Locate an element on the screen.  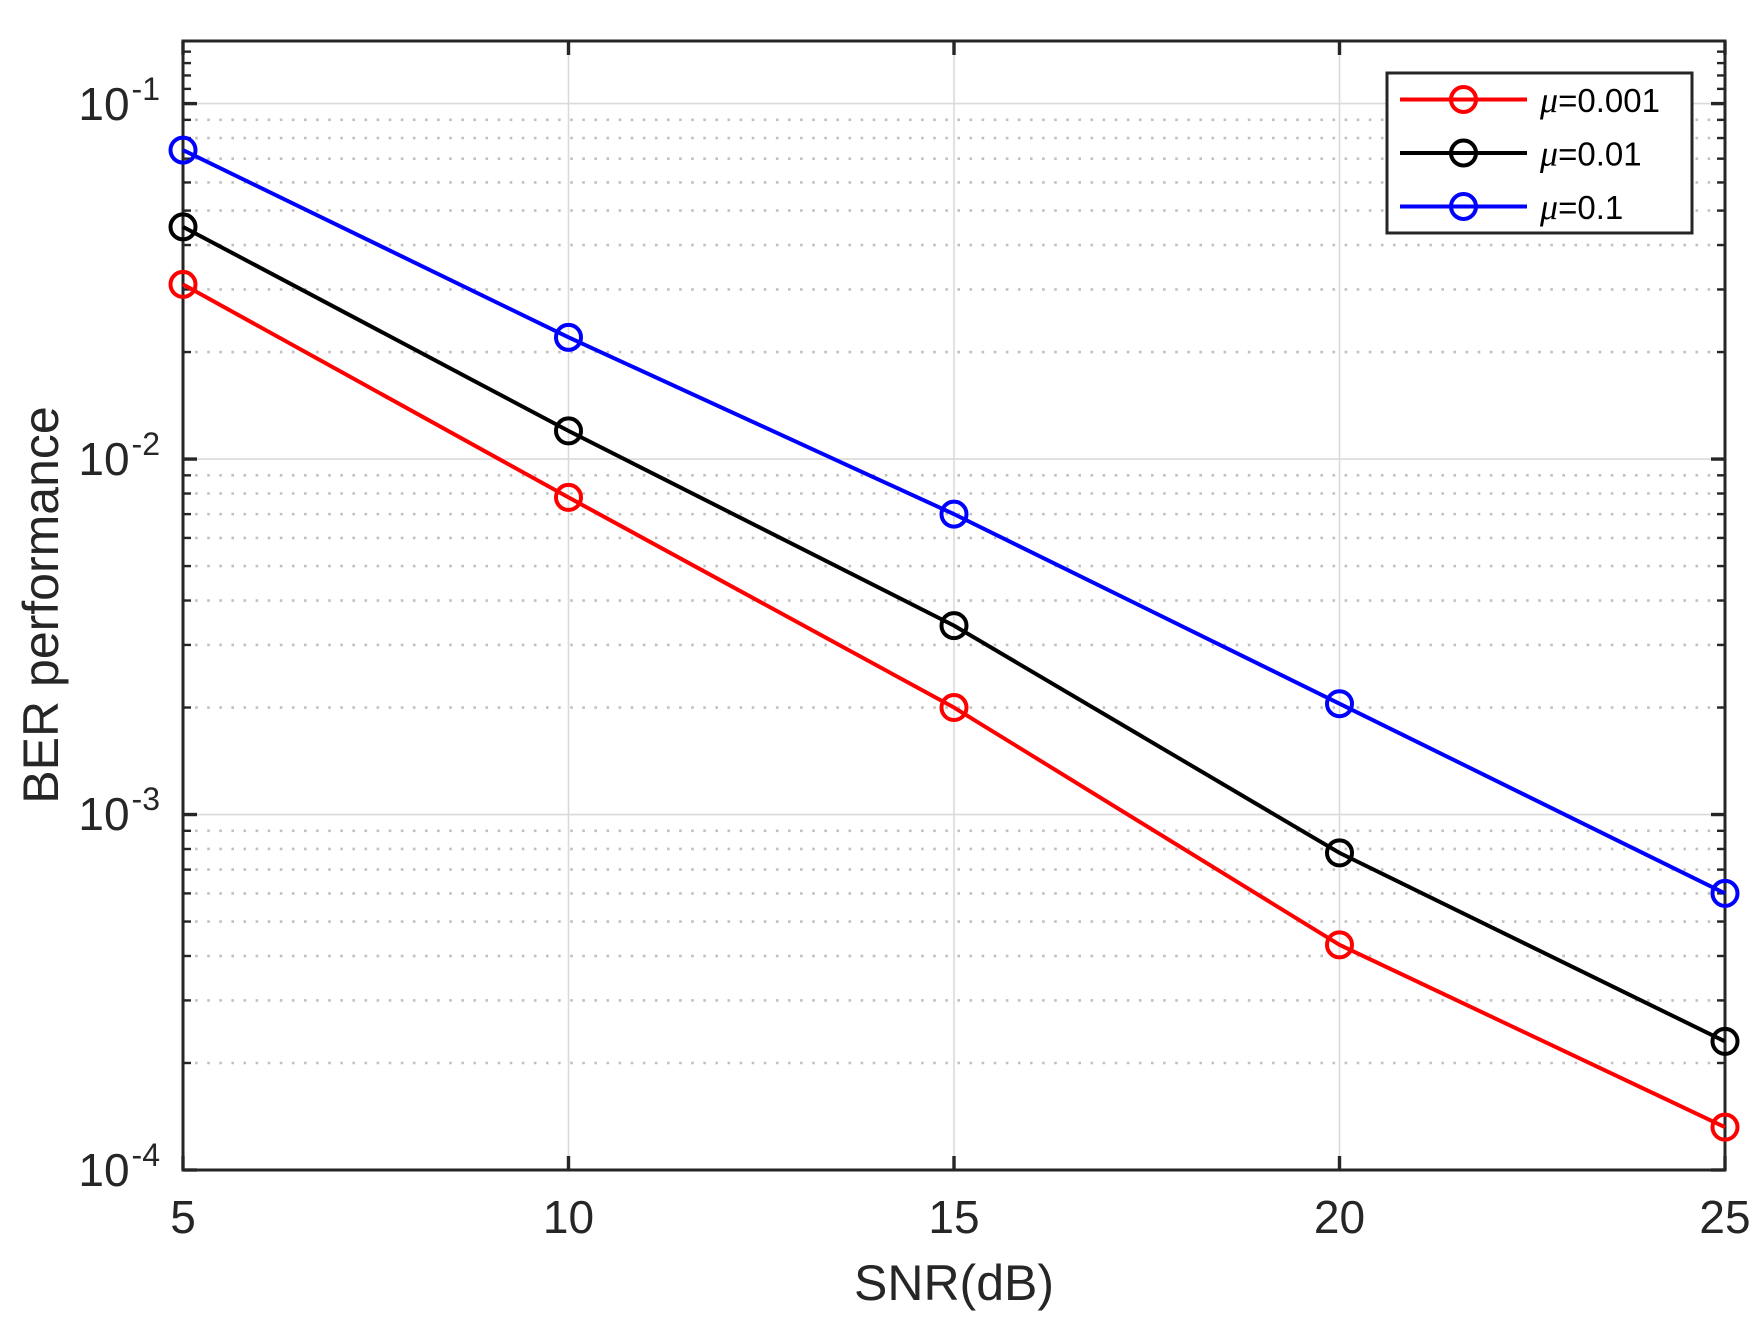
legend-label: μ=0.01 is located at coordinates (1590, 154).